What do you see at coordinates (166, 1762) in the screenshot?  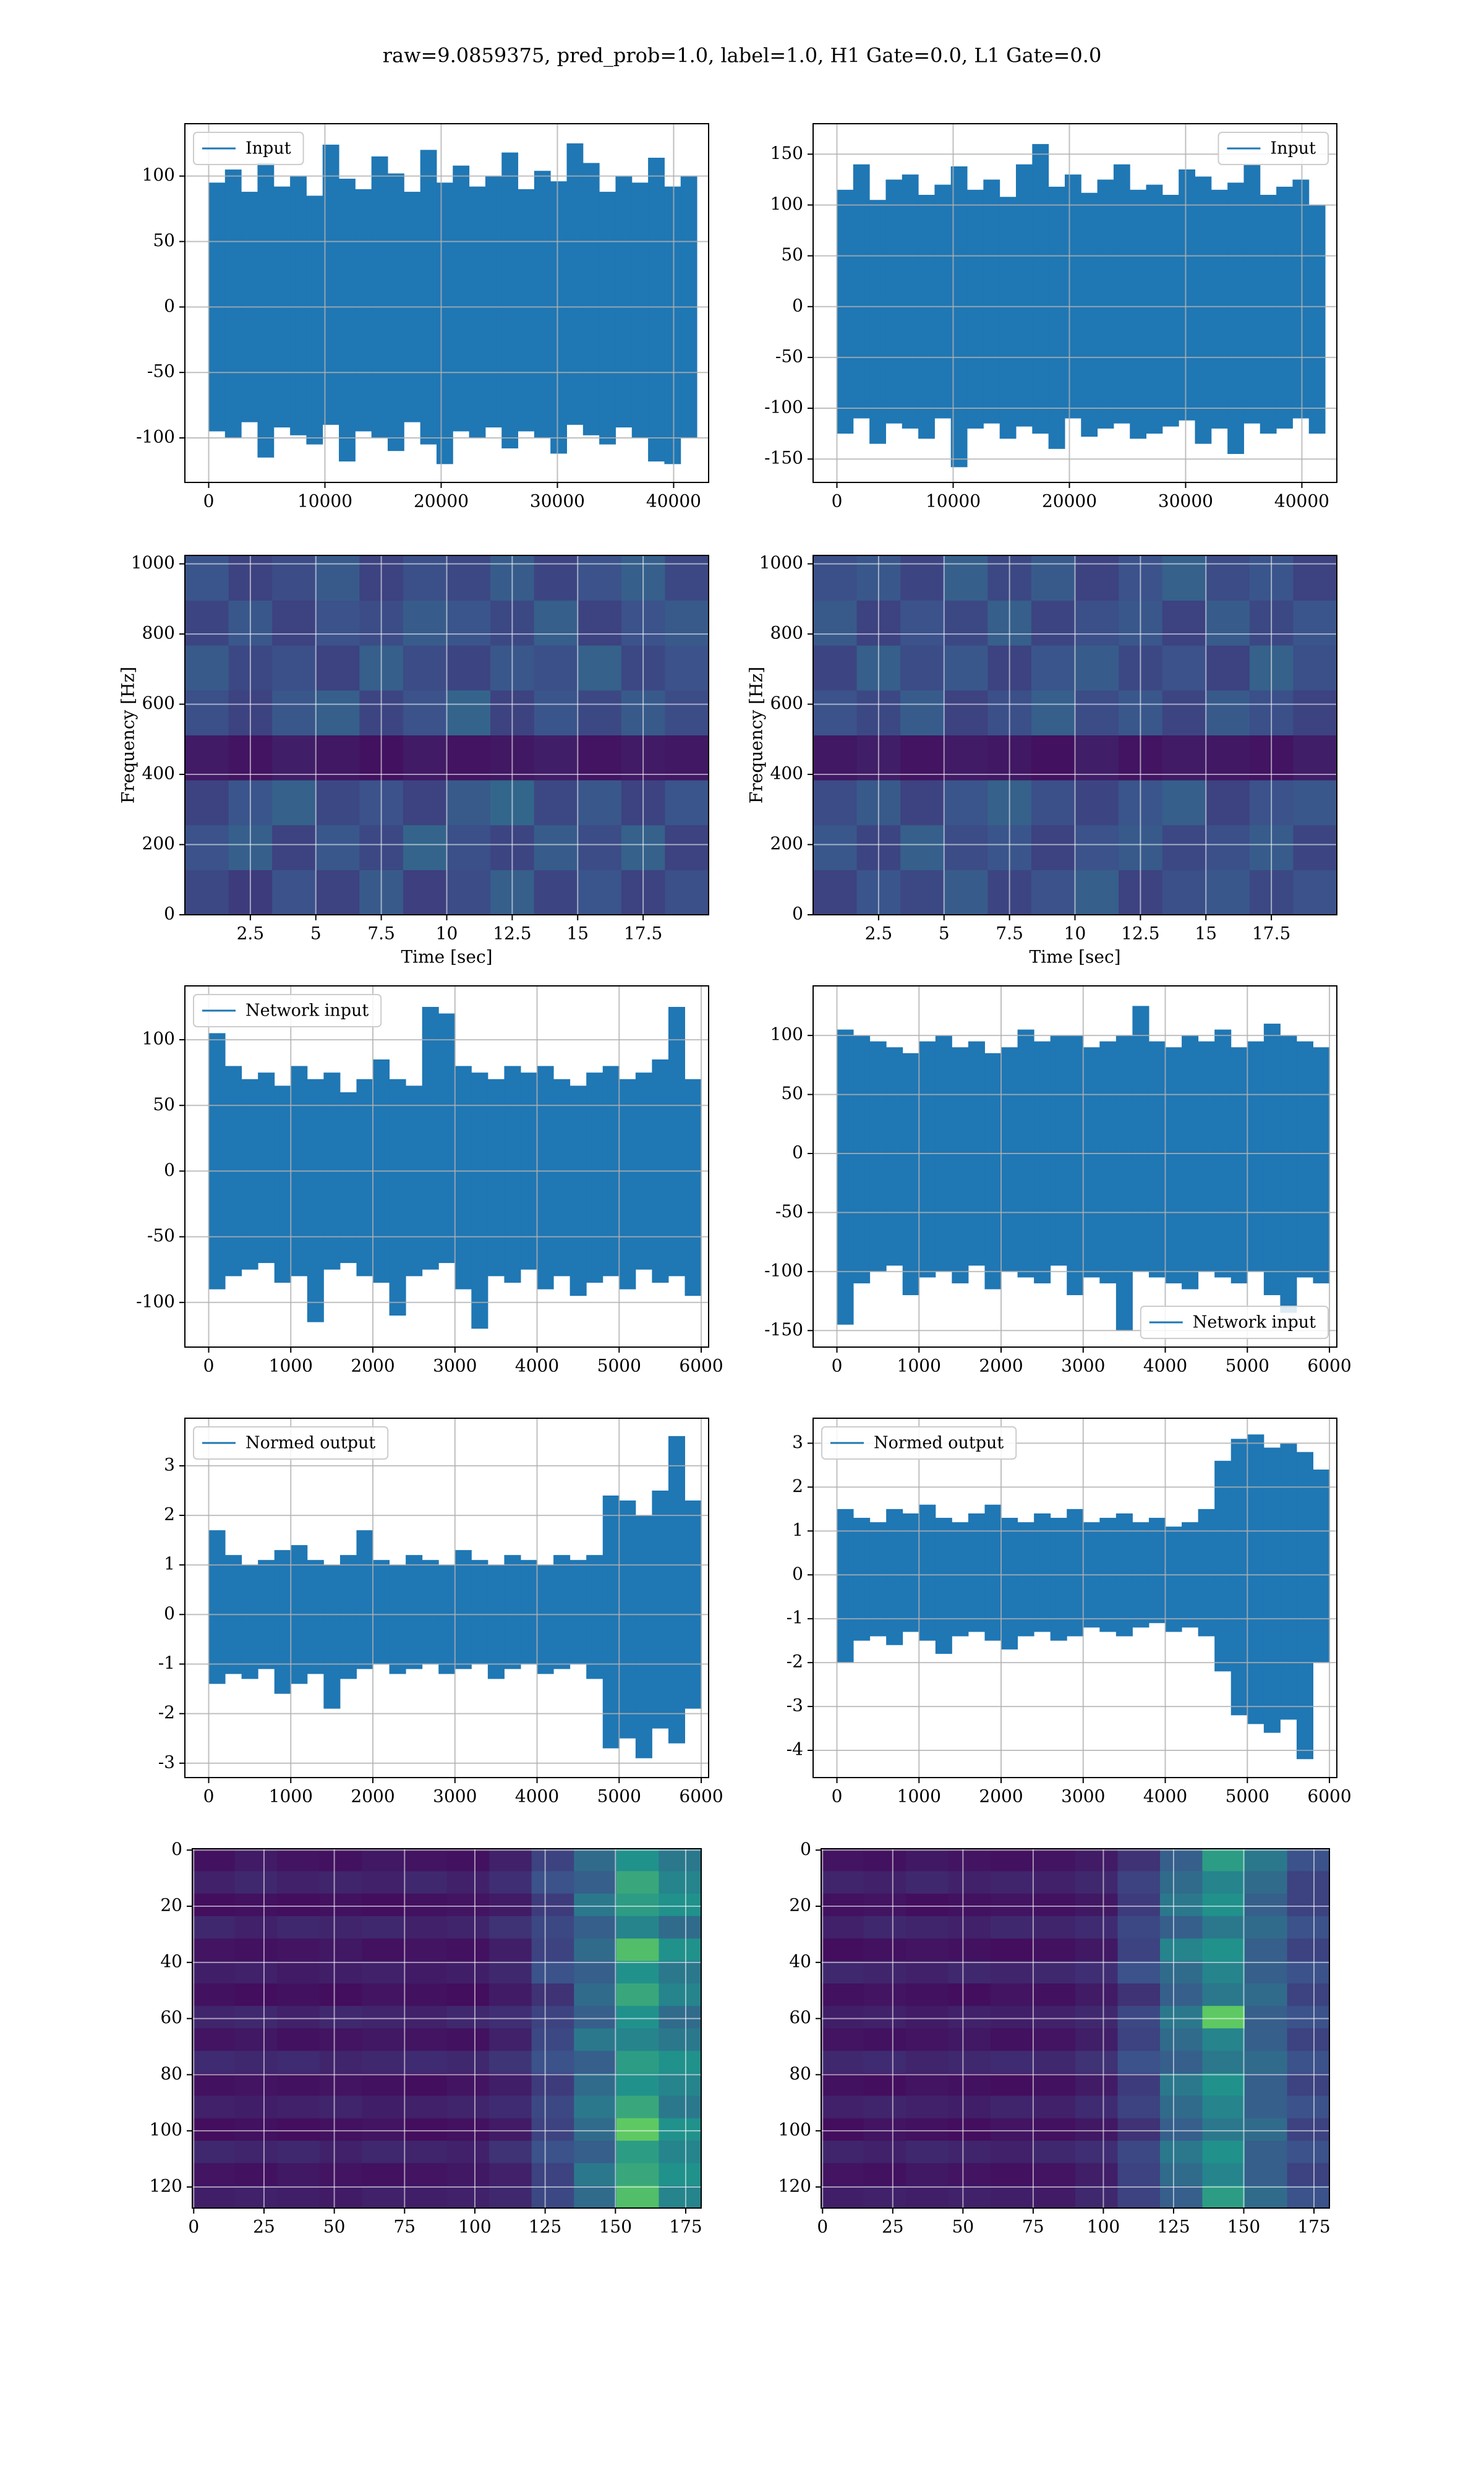 I see `y-tick-label: -3` at bounding box center [166, 1762].